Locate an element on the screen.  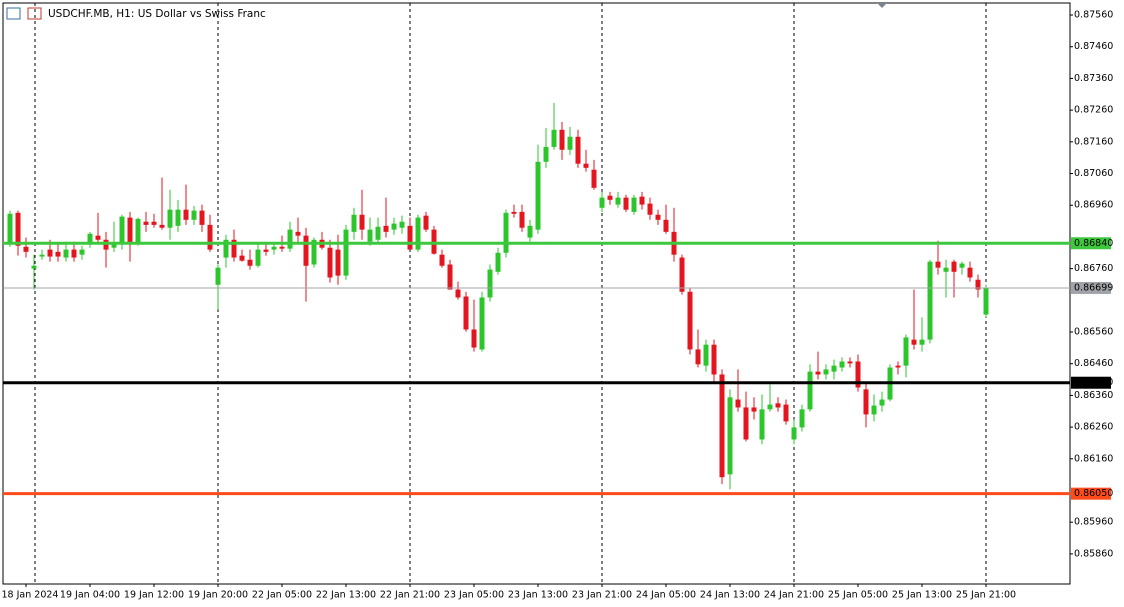
x-tick-label: 18 Jan 2024 is located at coordinates (30, 595).